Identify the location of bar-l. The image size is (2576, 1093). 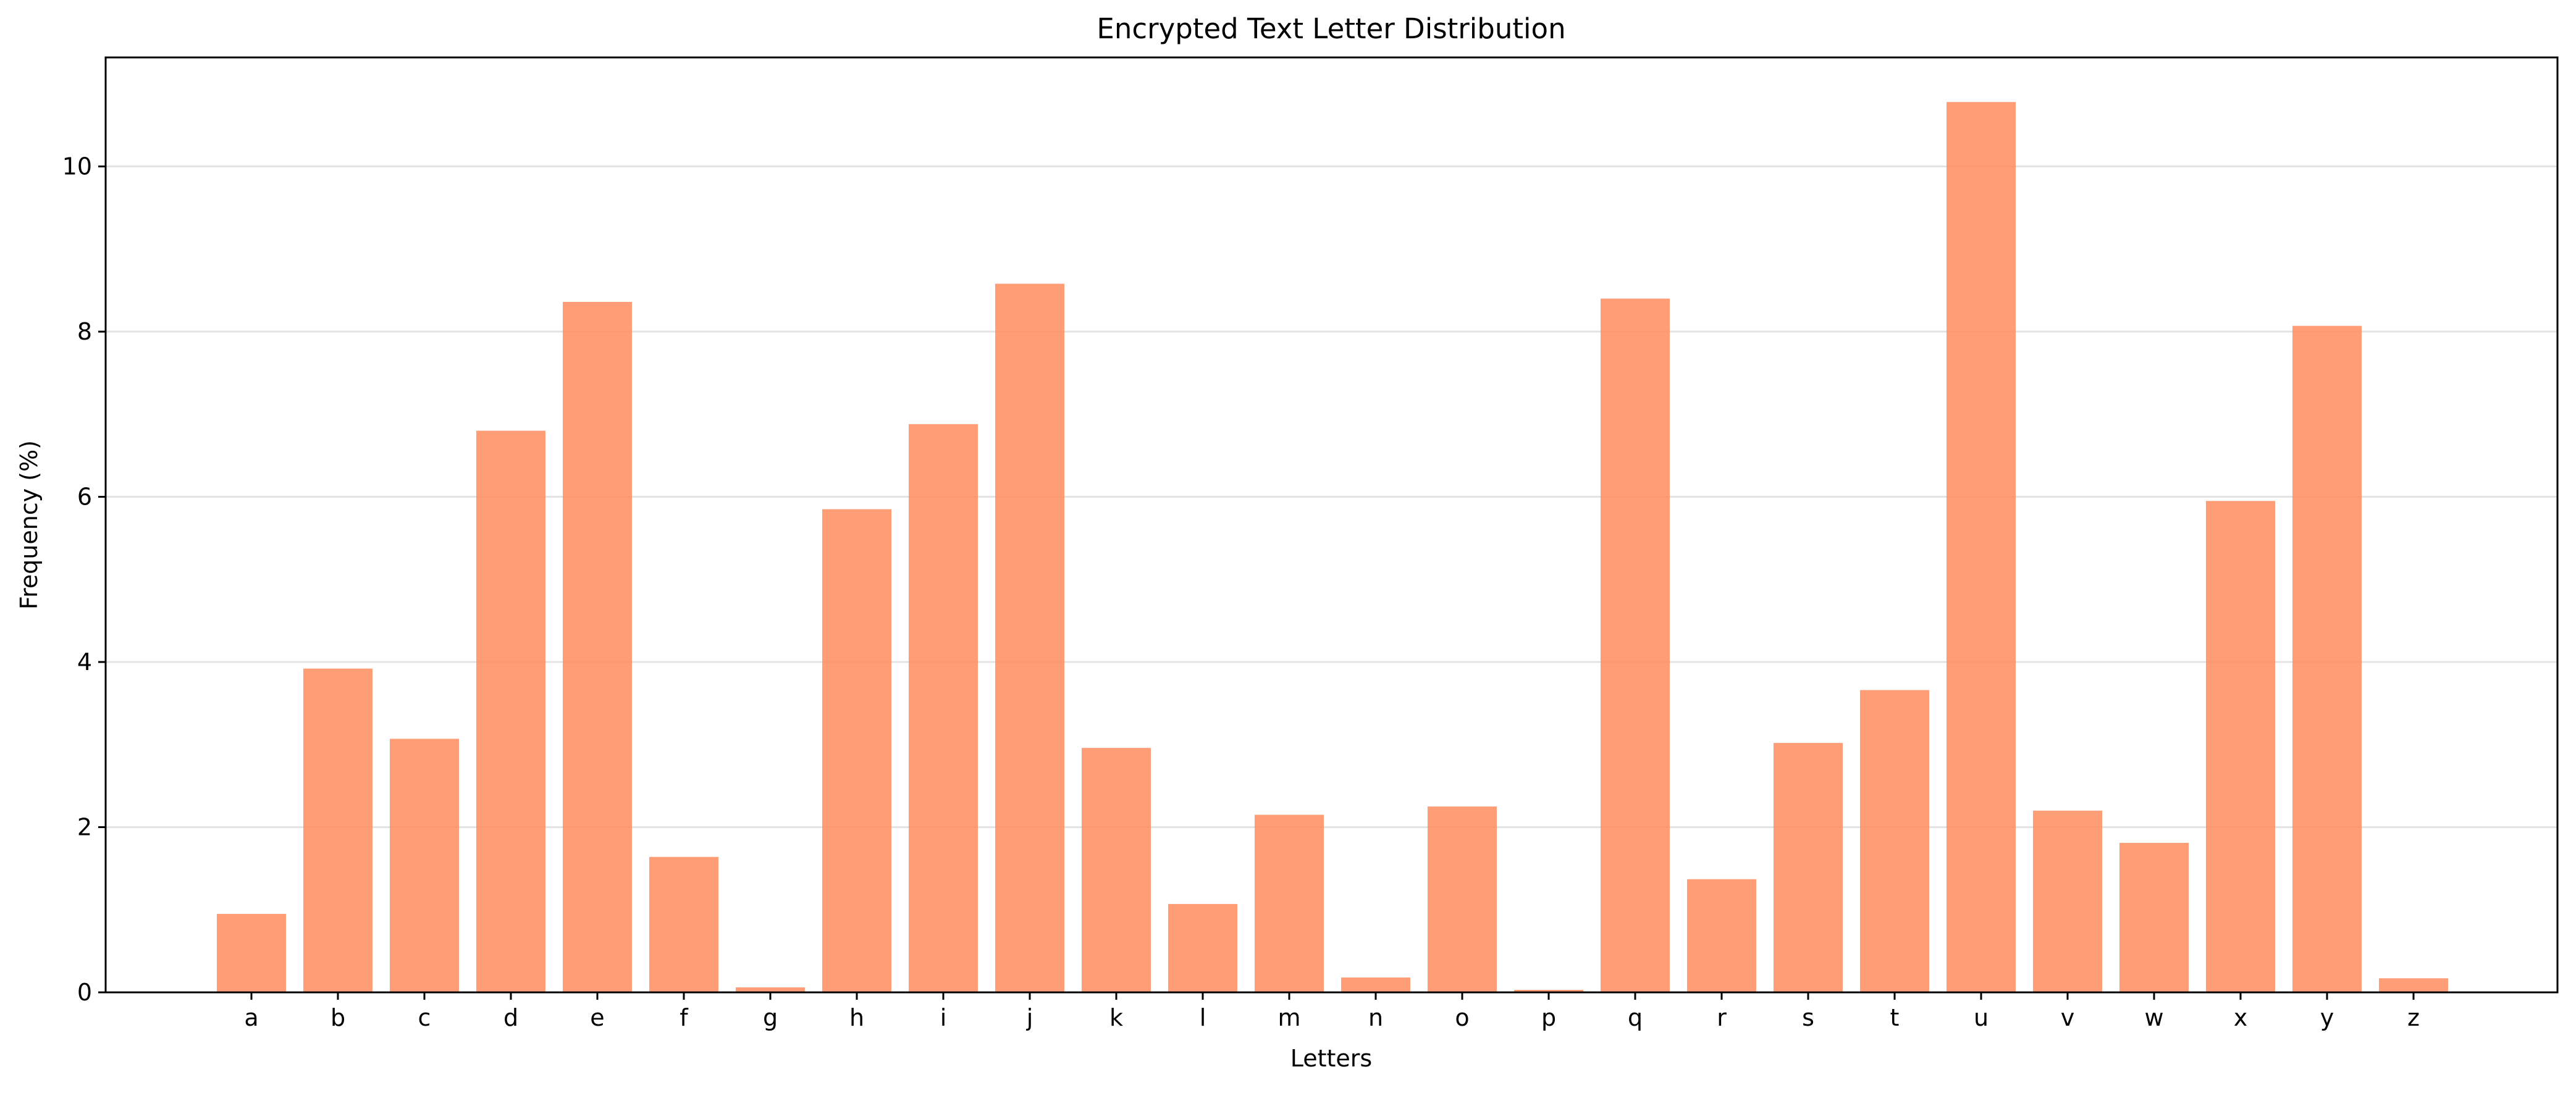
(1202, 947).